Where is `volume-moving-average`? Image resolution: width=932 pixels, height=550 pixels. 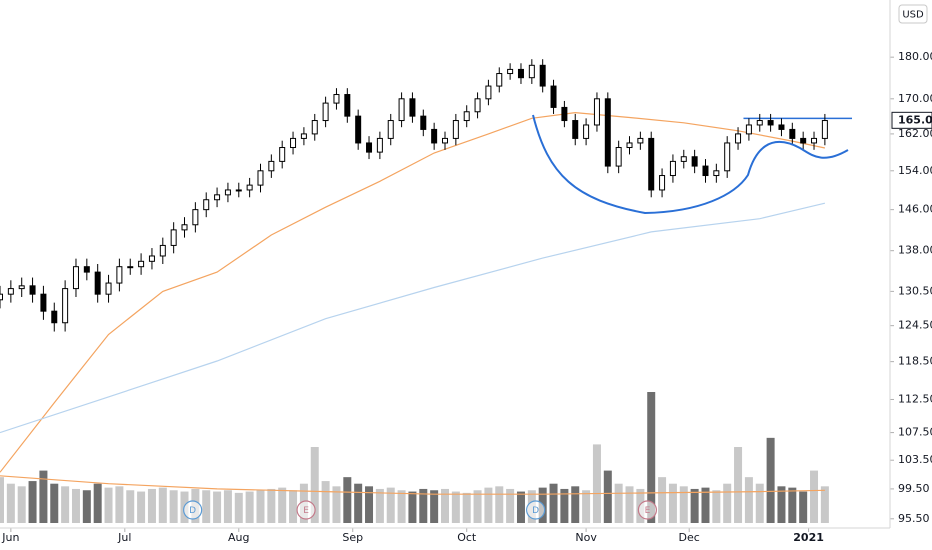 volume-moving-average is located at coordinates (412, 485).